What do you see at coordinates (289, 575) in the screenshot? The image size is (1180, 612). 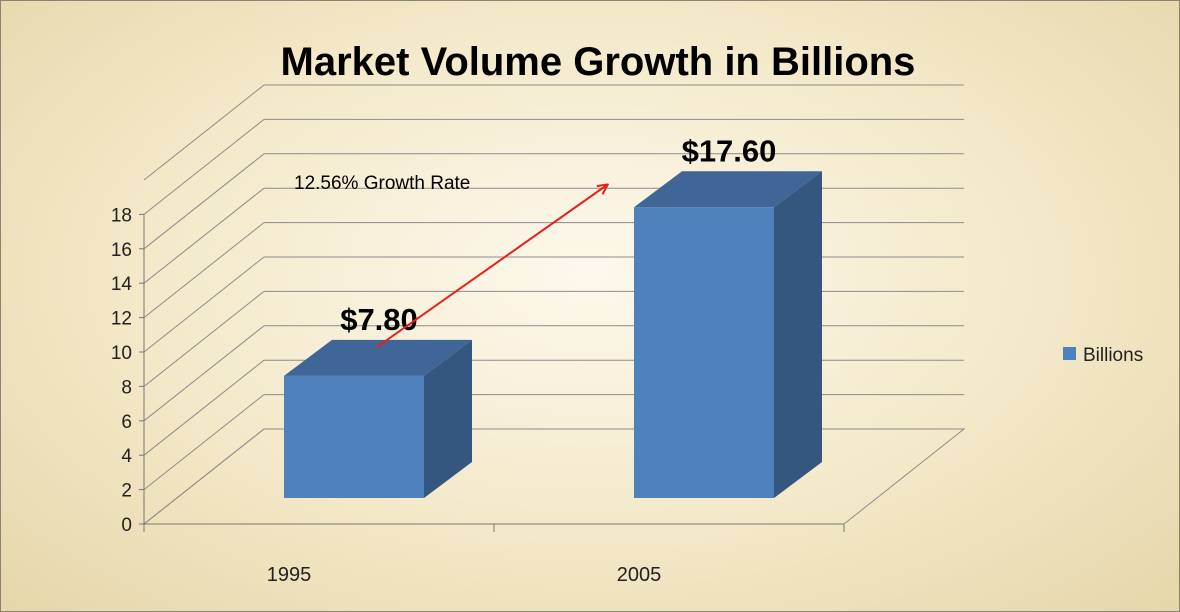 I see `x-tick-label: 1995` at bounding box center [289, 575].